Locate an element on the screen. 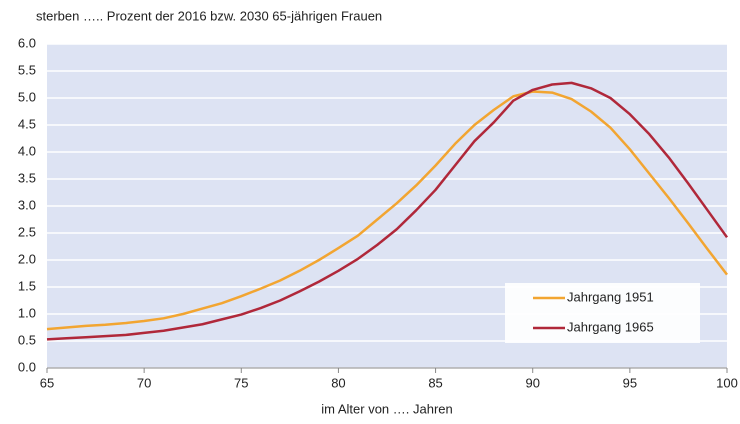 The height and width of the screenshot is (424, 740). y-tick-label: 2.5 is located at coordinates (27, 231).